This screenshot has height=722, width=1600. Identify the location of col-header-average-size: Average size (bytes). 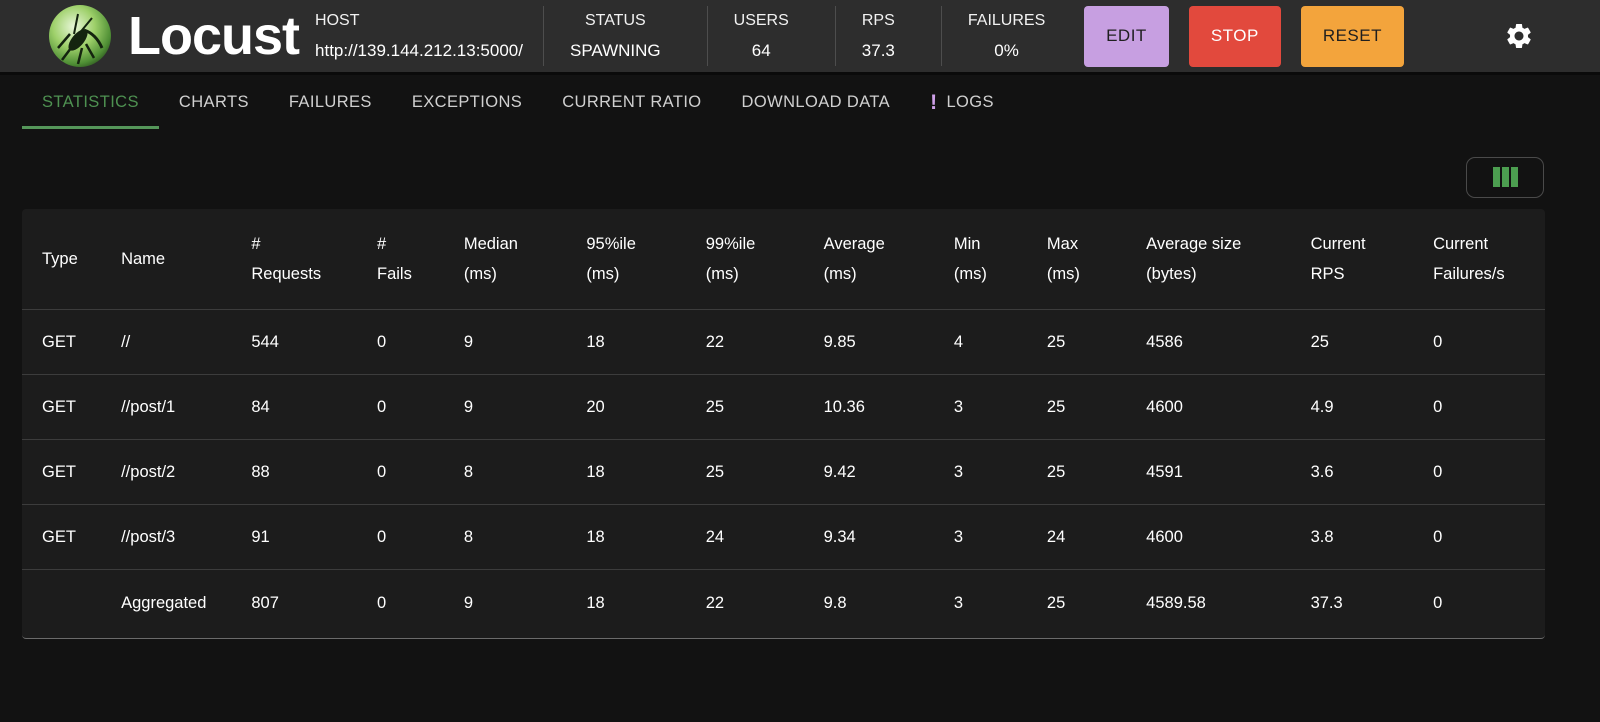
(1208, 259).